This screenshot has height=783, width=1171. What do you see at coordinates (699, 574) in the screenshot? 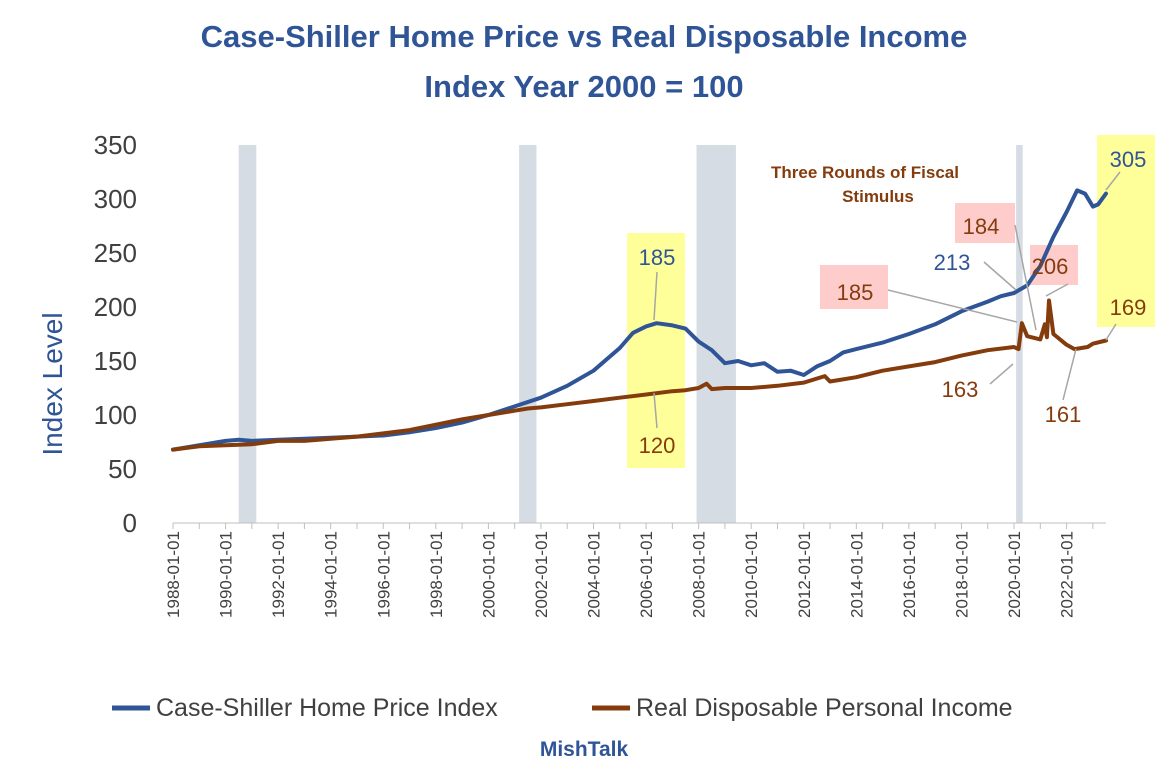
I see `x-tick-label: 2008-01-01` at bounding box center [699, 574].